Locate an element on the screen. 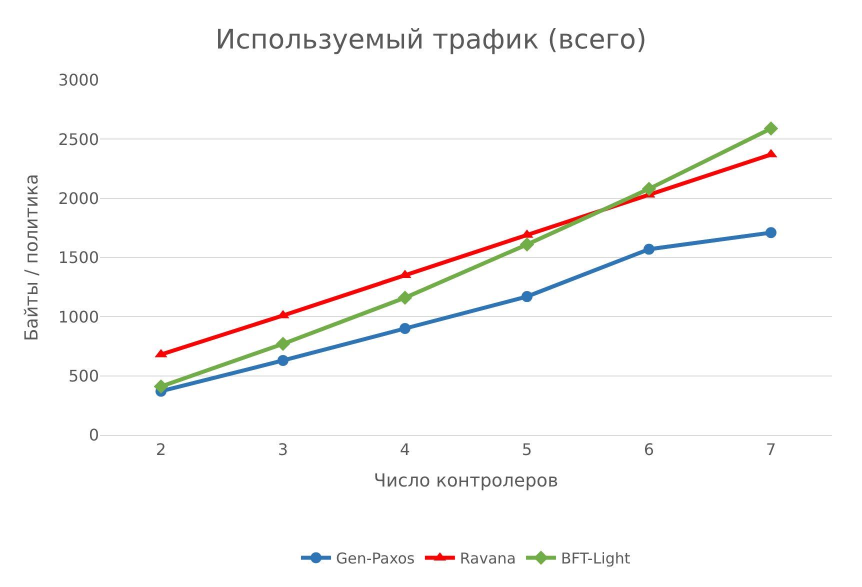  chart-title: Используемый трафик (всего) is located at coordinates (431, 40).